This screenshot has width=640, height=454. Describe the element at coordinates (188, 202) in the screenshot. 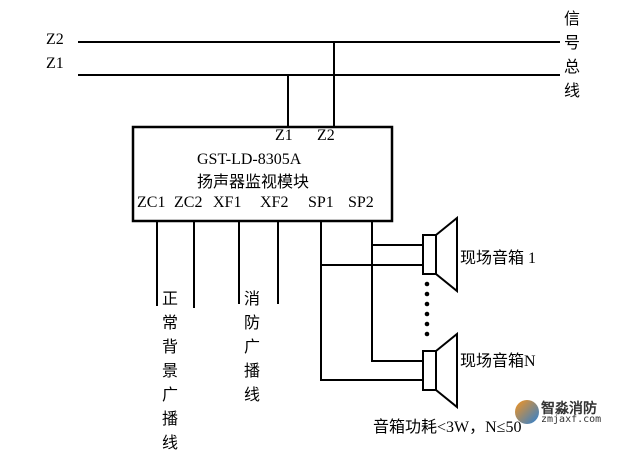

I see `terminal-zc2: ZC2` at that location.